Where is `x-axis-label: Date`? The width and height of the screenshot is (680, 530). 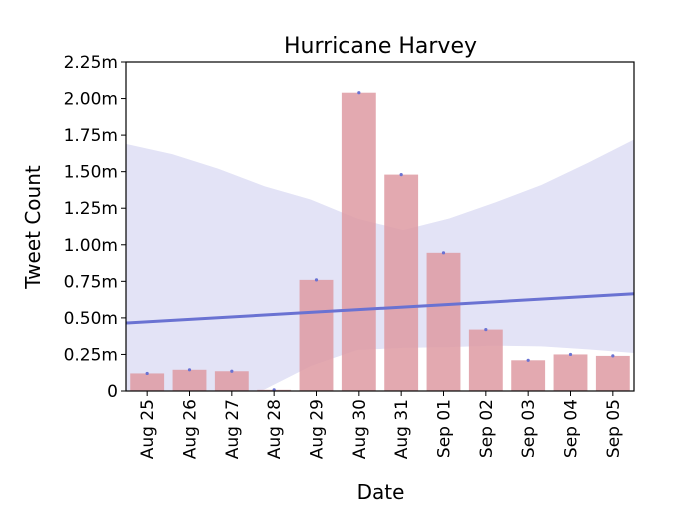 x-axis-label: Date is located at coordinates (381, 492).